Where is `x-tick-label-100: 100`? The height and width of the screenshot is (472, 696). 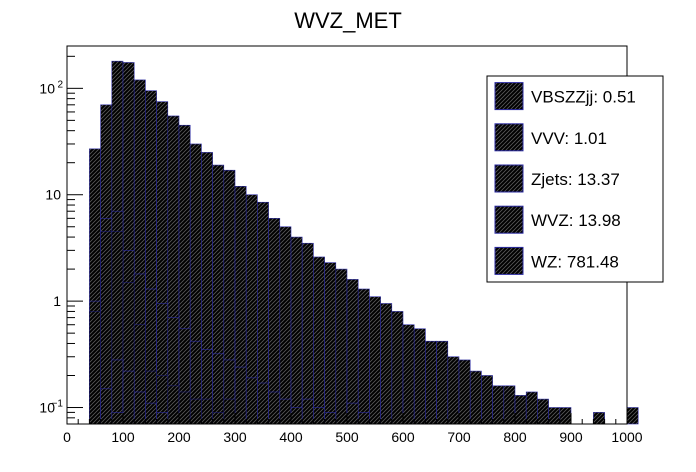 x-tick-label-100: 100 is located at coordinates (123, 437).